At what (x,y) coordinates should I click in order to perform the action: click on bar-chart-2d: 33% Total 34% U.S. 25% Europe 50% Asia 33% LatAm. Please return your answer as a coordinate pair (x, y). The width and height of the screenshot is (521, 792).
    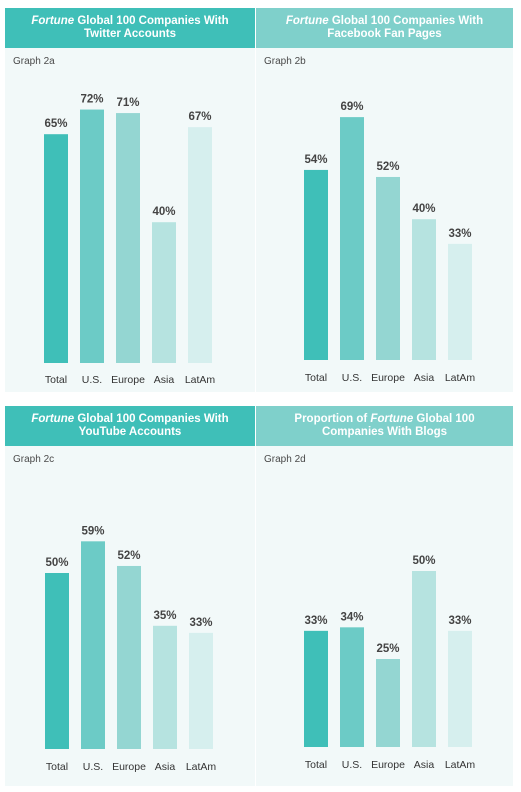
    Looking at the image, I should click on (390, 663).